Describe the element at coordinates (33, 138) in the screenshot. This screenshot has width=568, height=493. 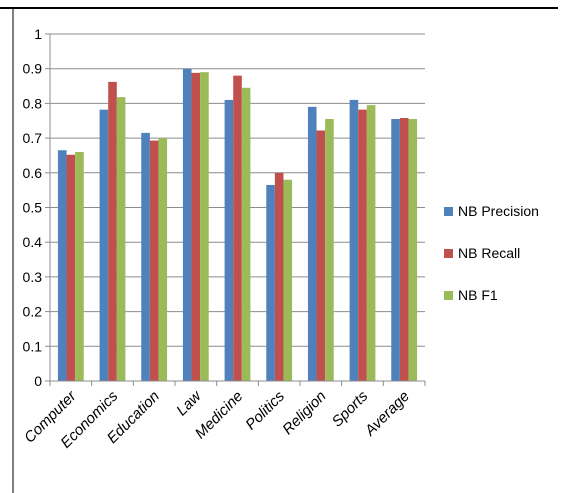
I see `y-tick-label: 0.7` at that location.